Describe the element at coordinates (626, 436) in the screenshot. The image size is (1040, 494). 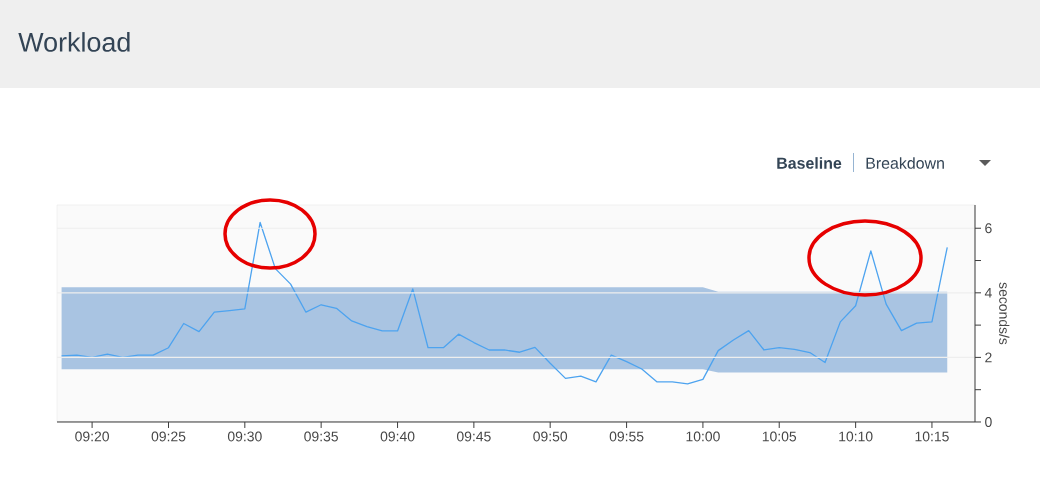
I see `x-tick-label: 09:55` at that location.